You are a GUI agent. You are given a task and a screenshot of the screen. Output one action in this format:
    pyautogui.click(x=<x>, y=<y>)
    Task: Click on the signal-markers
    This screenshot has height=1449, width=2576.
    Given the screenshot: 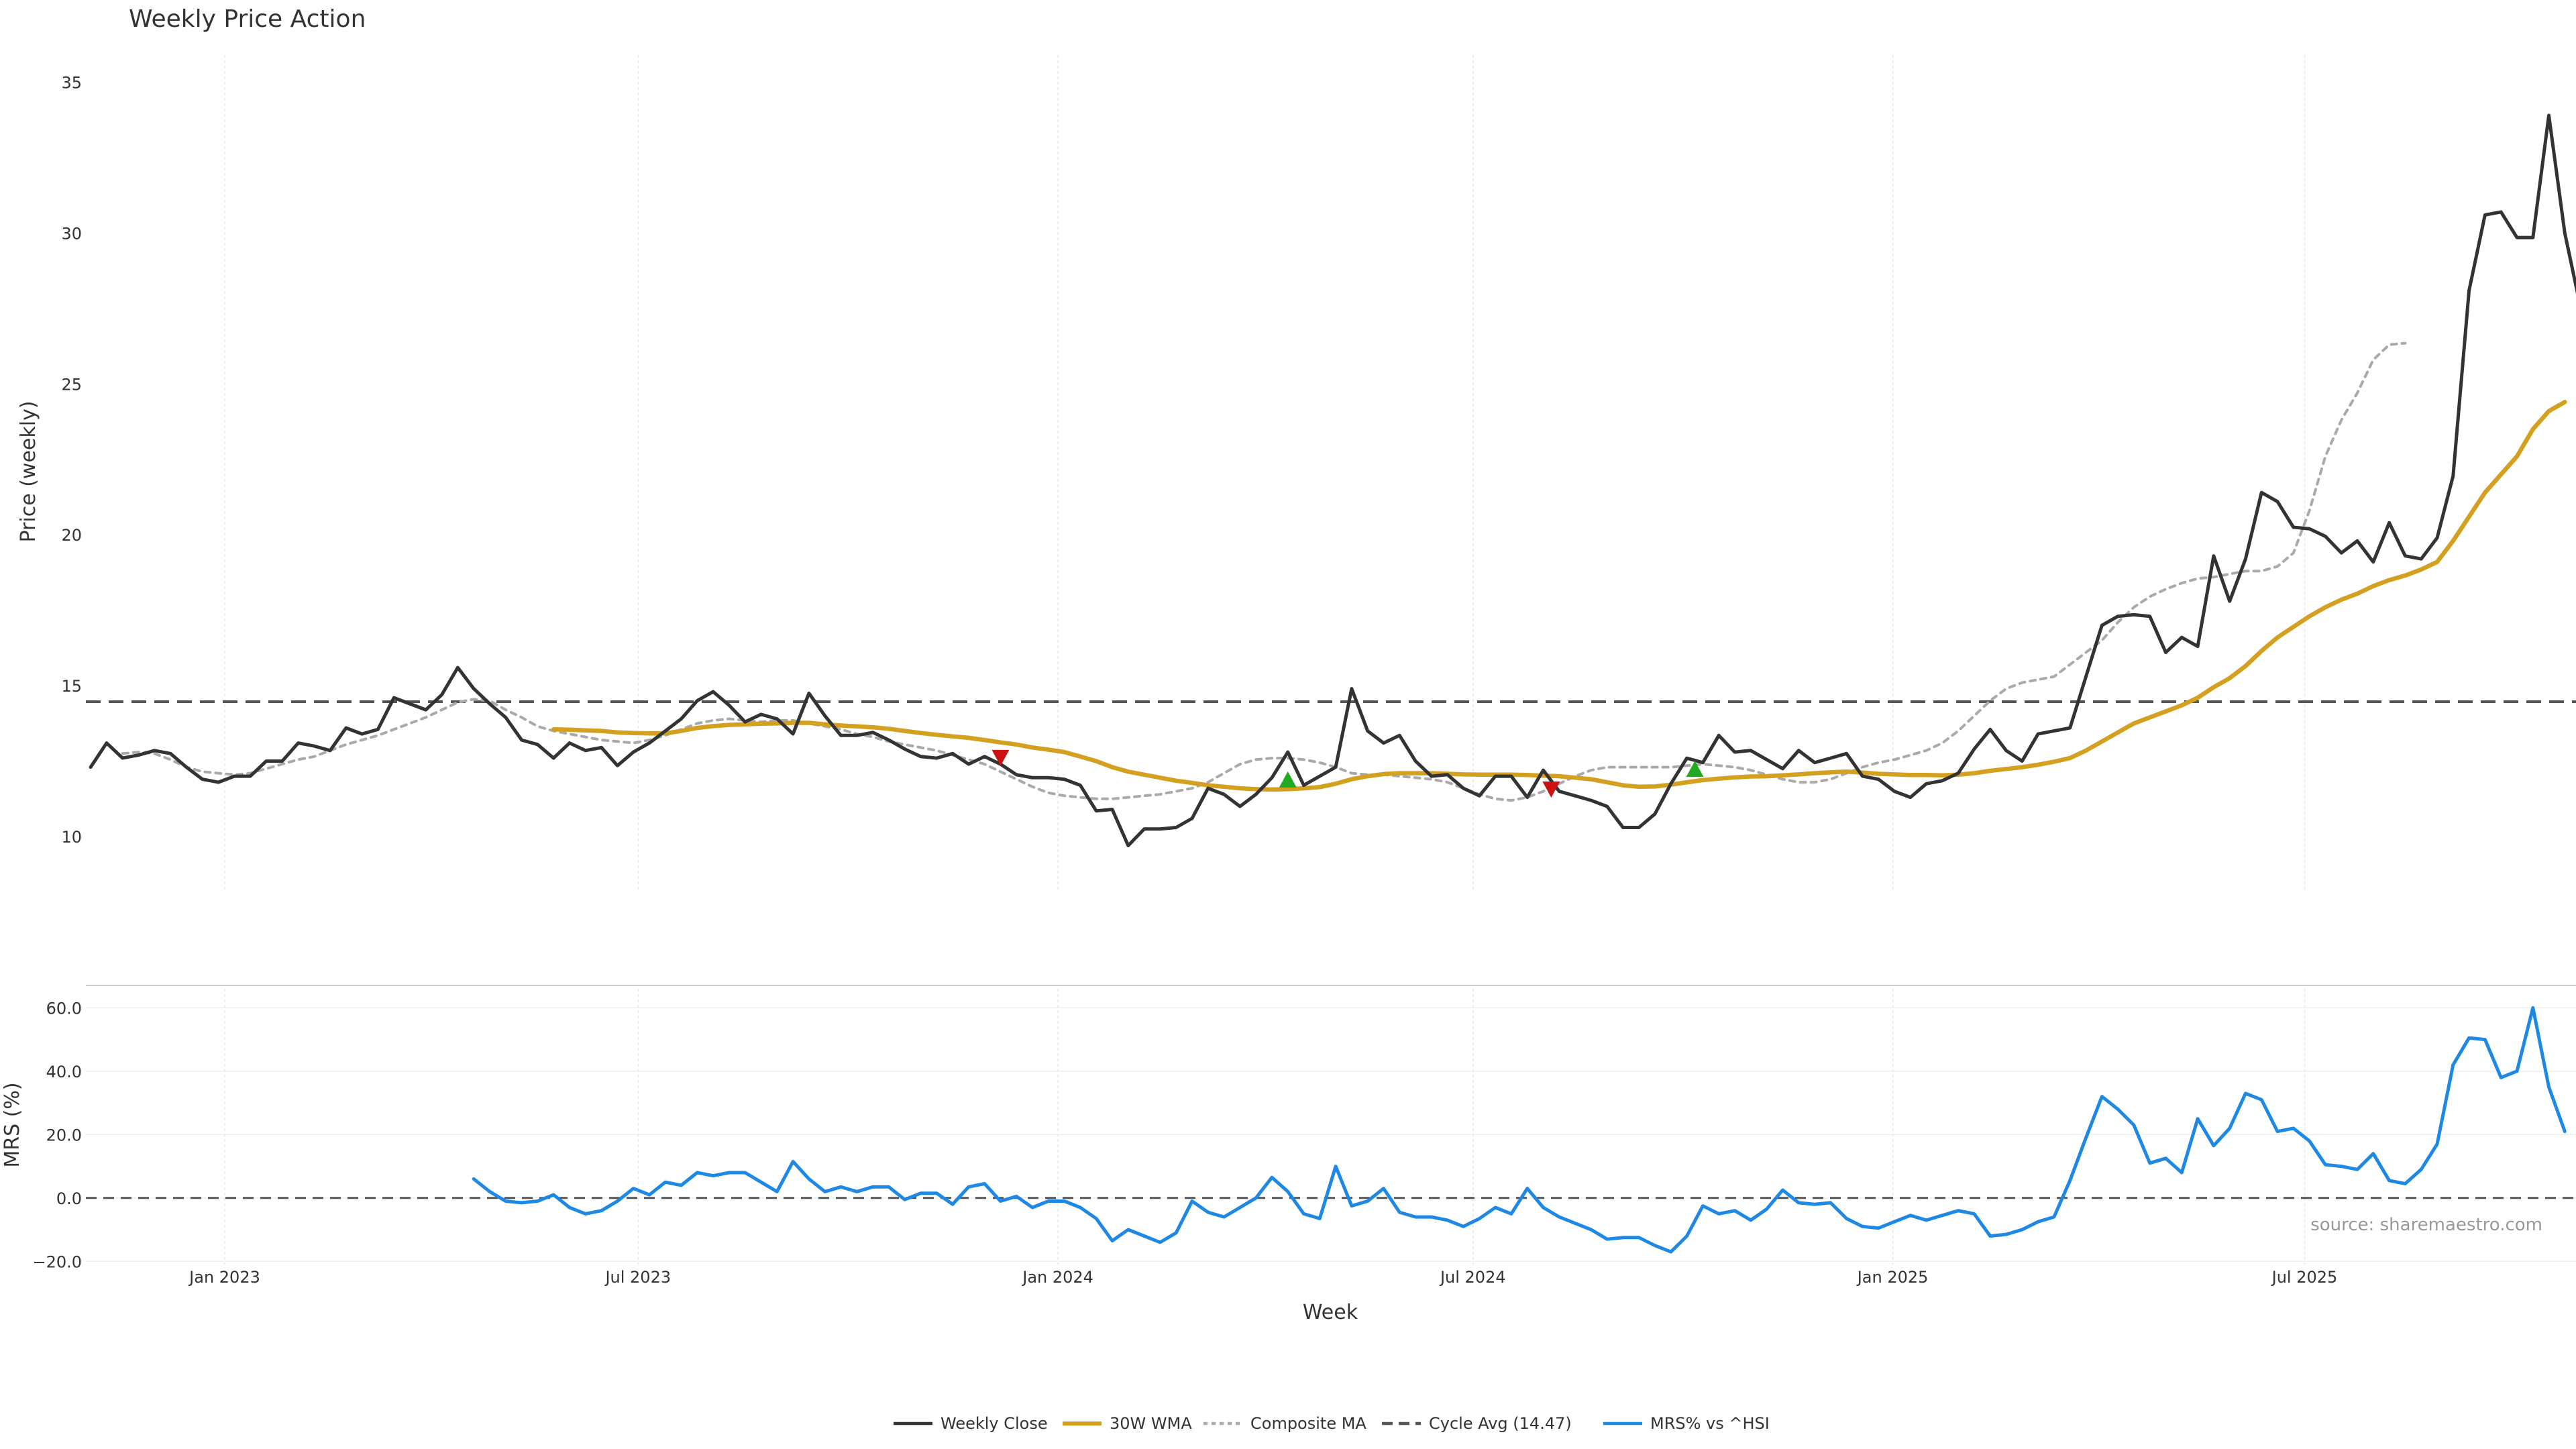 What is the action you would take?
    pyautogui.click(x=1347, y=773)
    